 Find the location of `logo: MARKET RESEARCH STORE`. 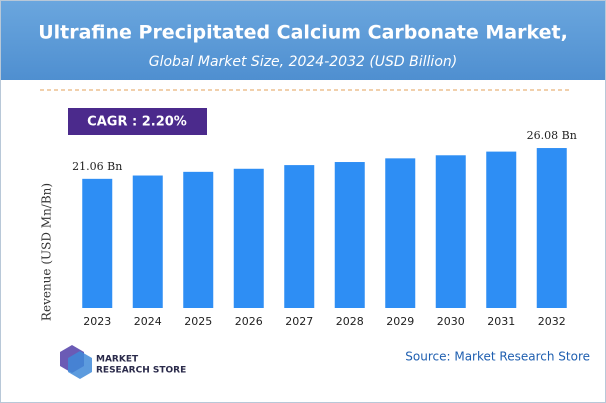

logo: MARKET RESEARCH STORE is located at coordinates (123, 362).